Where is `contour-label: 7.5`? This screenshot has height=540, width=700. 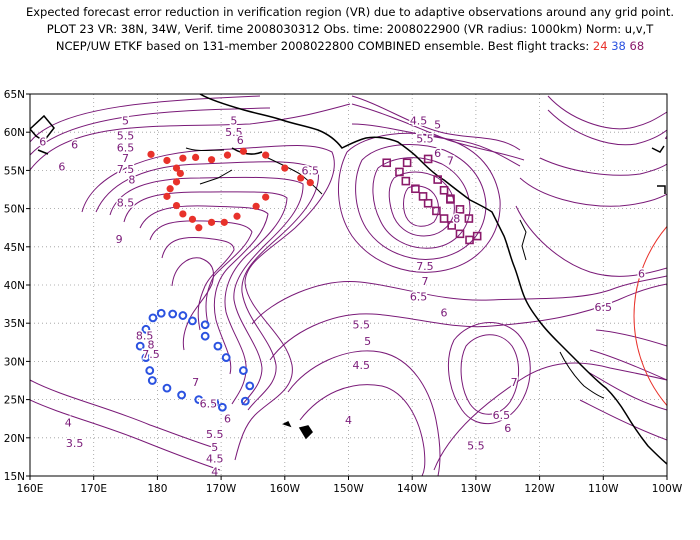 contour-label: 7.5 is located at coordinates (126, 169).